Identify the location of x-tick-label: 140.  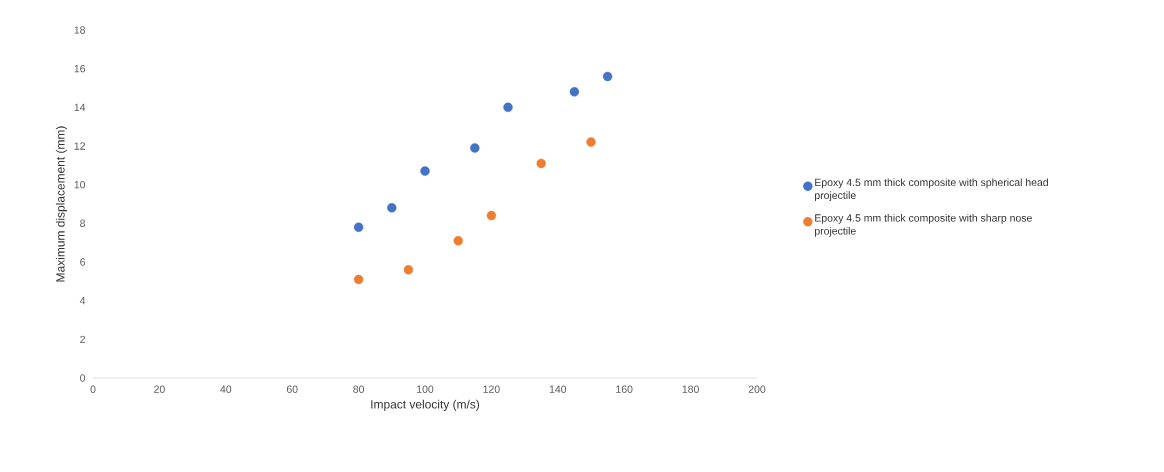
(558, 389).